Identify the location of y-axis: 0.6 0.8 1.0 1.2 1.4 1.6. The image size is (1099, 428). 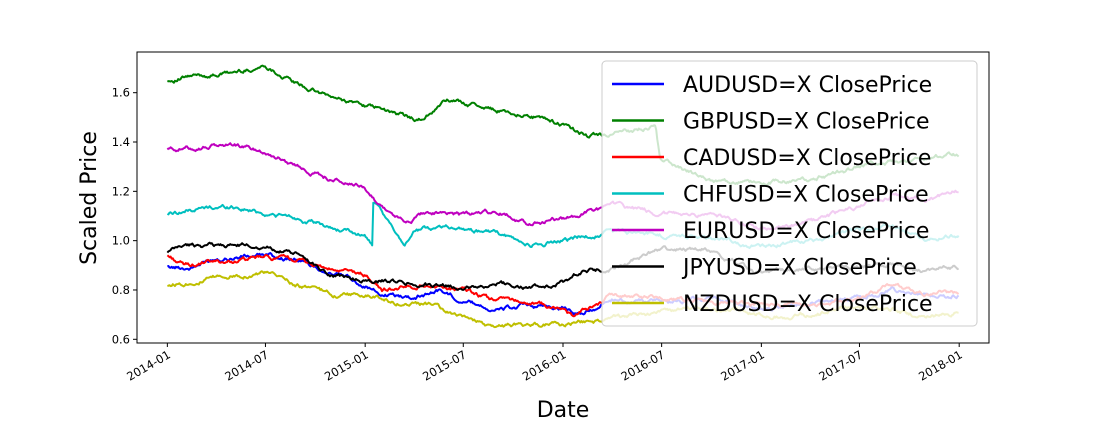
(124, 216).